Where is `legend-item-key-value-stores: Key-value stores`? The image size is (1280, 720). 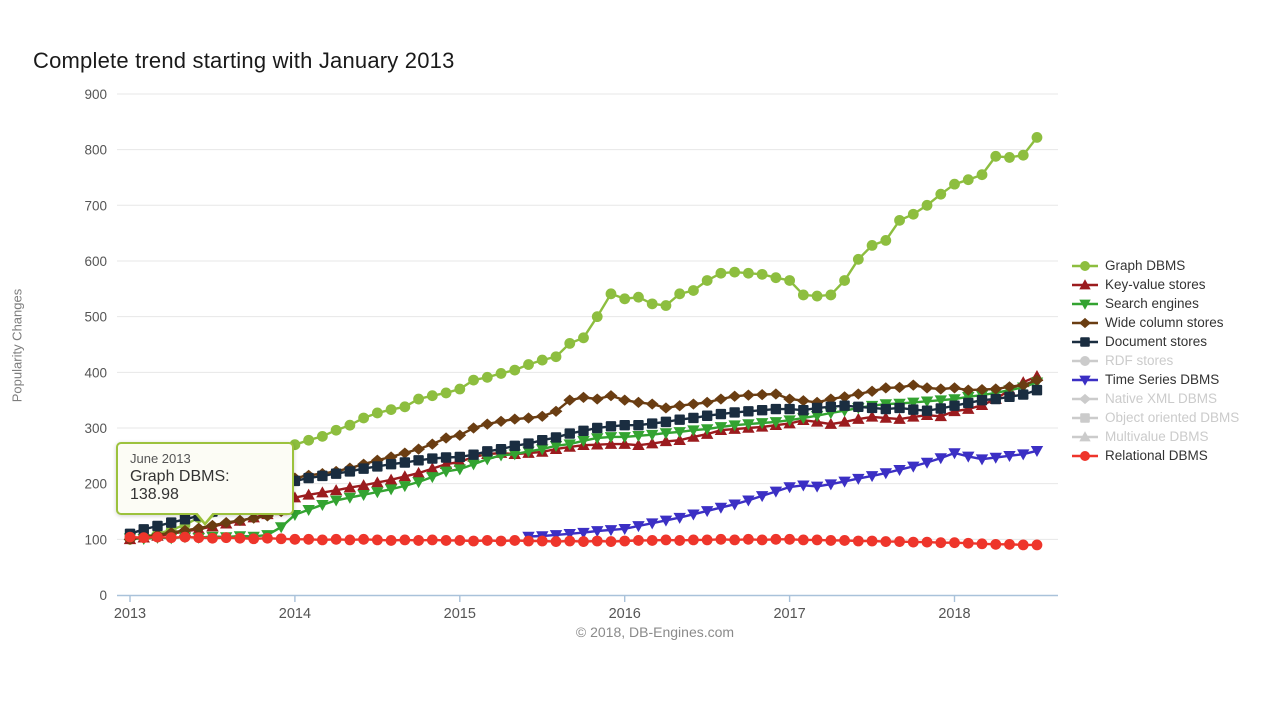 legend-item-key-value-stores: Key-value stores is located at coordinates (1155, 284).